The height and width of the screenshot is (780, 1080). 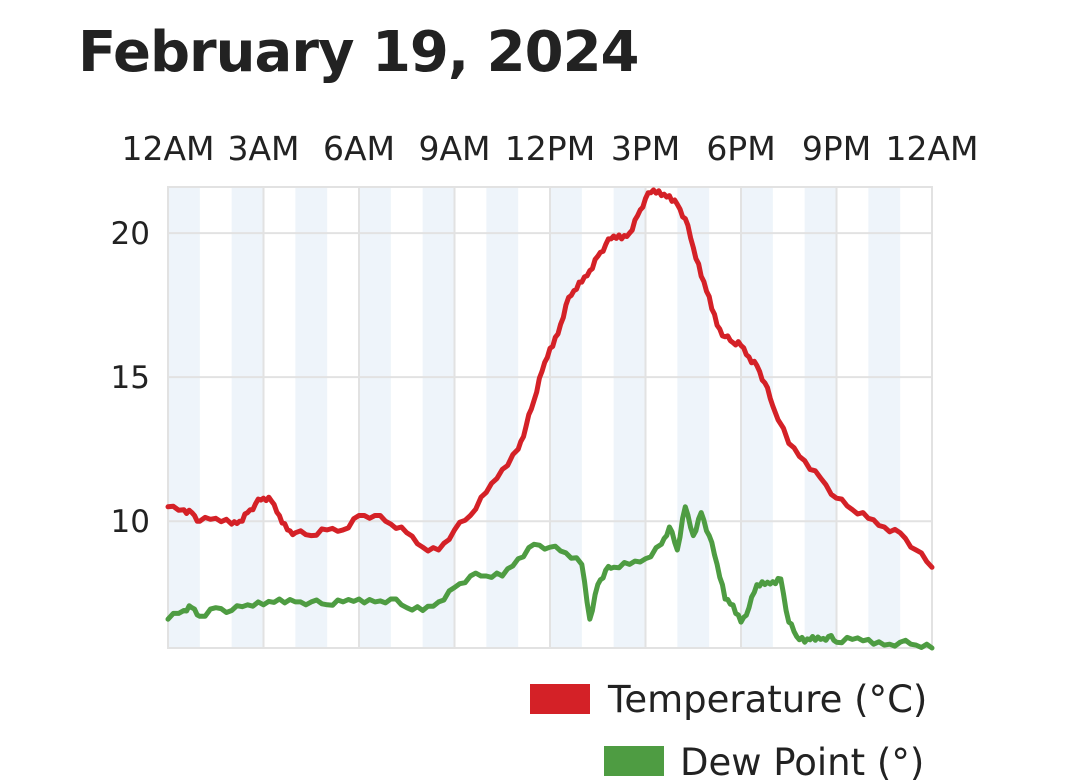 I want to click on x-tick-label: 6AM, so click(x=359, y=148).